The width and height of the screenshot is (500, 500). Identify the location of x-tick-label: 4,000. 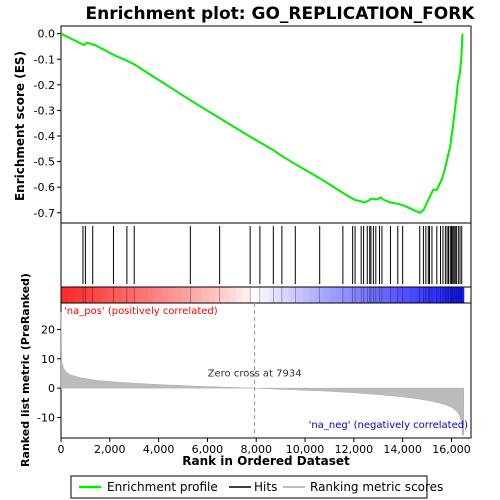
(159, 449).